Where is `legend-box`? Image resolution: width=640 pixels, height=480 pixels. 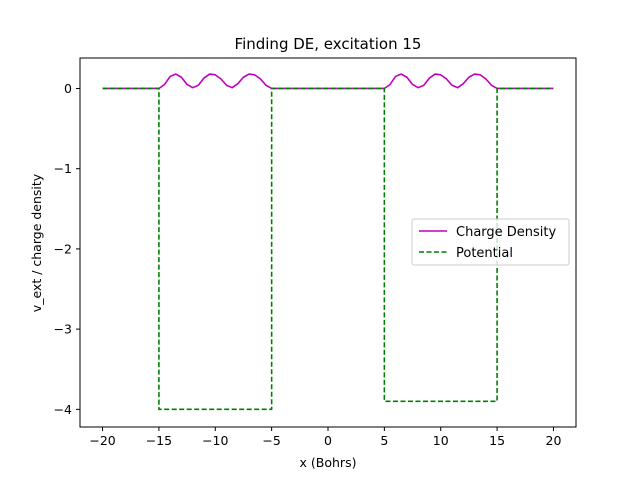
legend-box is located at coordinates (490, 242).